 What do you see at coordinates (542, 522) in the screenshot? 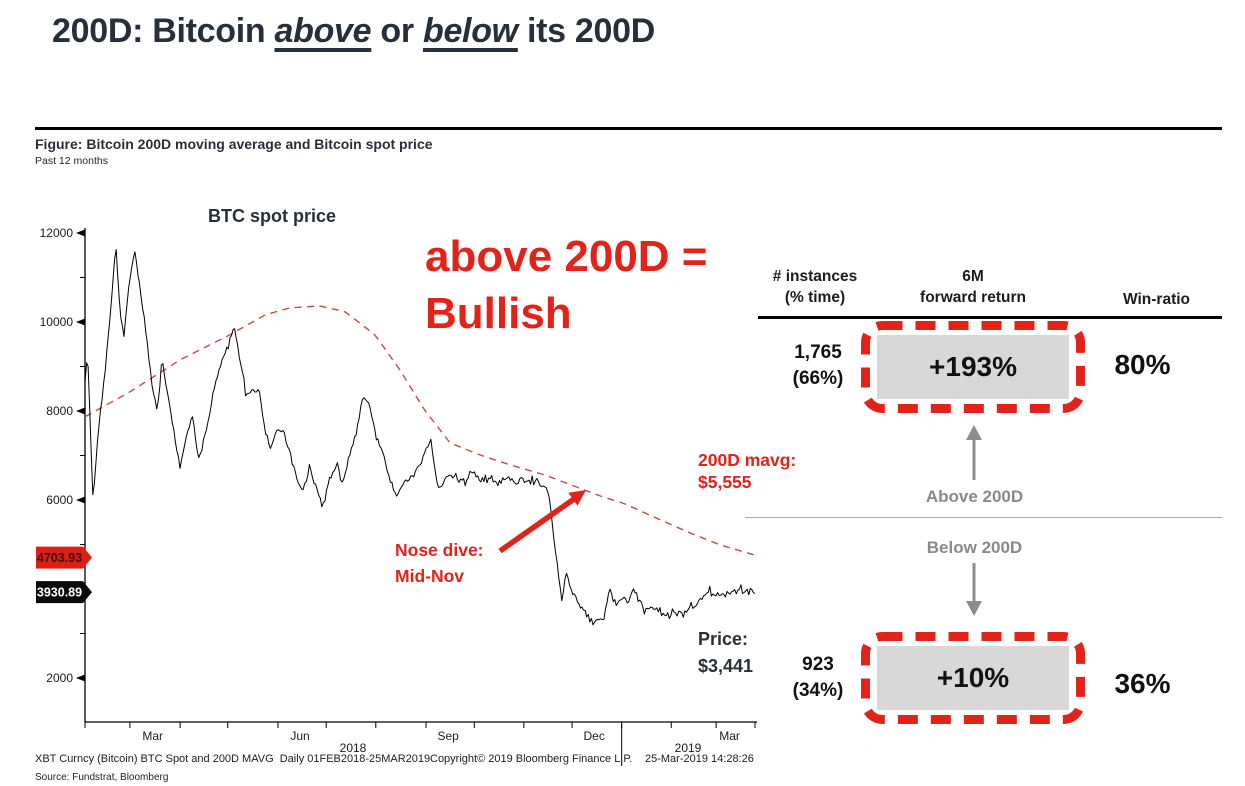
I see `nosedive-arrow` at bounding box center [542, 522].